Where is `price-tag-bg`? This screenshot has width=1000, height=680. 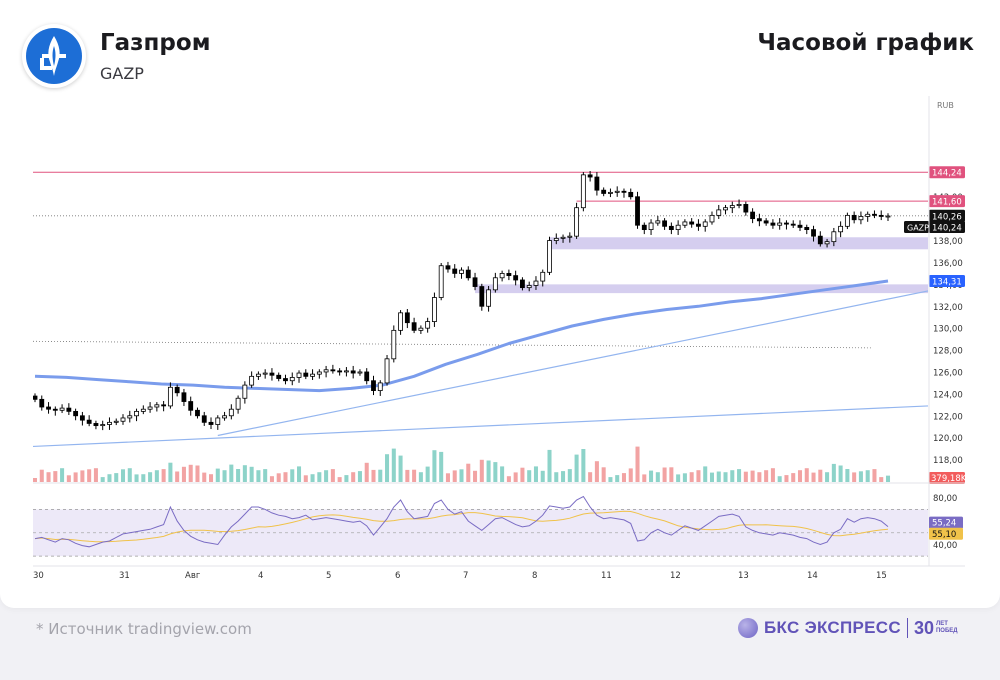
price-tag-bg is located at coordinates (947, 280).